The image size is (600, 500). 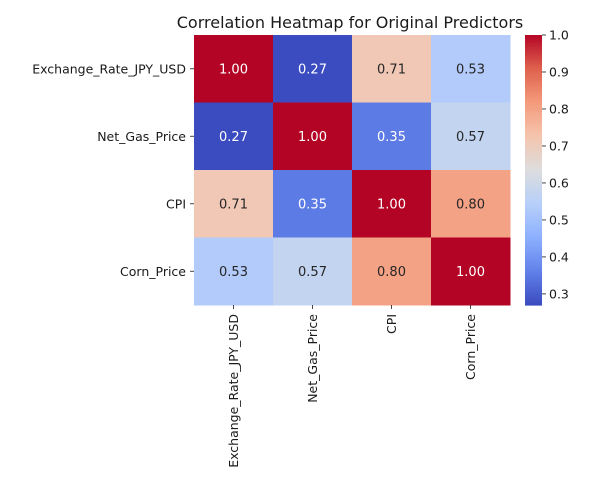 I want to click on cell-value-label: 0.35, so click(x=391, y=137).